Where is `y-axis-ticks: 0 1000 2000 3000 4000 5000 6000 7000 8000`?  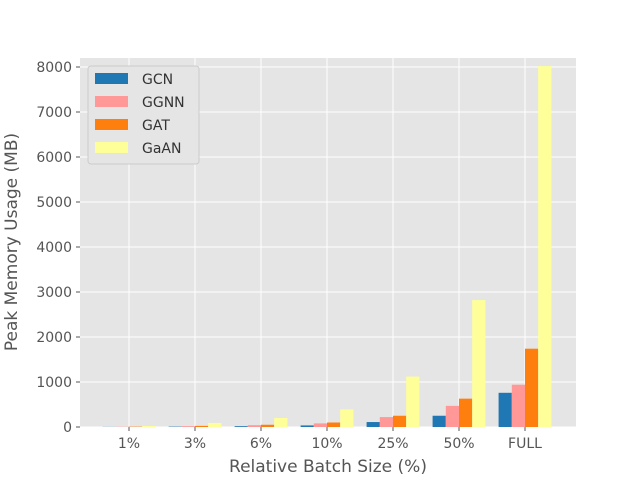
y-axis-ticks: 0 1000 2000 3000 4000 5000 6000 7000 8000 is located at coordinates (58, 248).